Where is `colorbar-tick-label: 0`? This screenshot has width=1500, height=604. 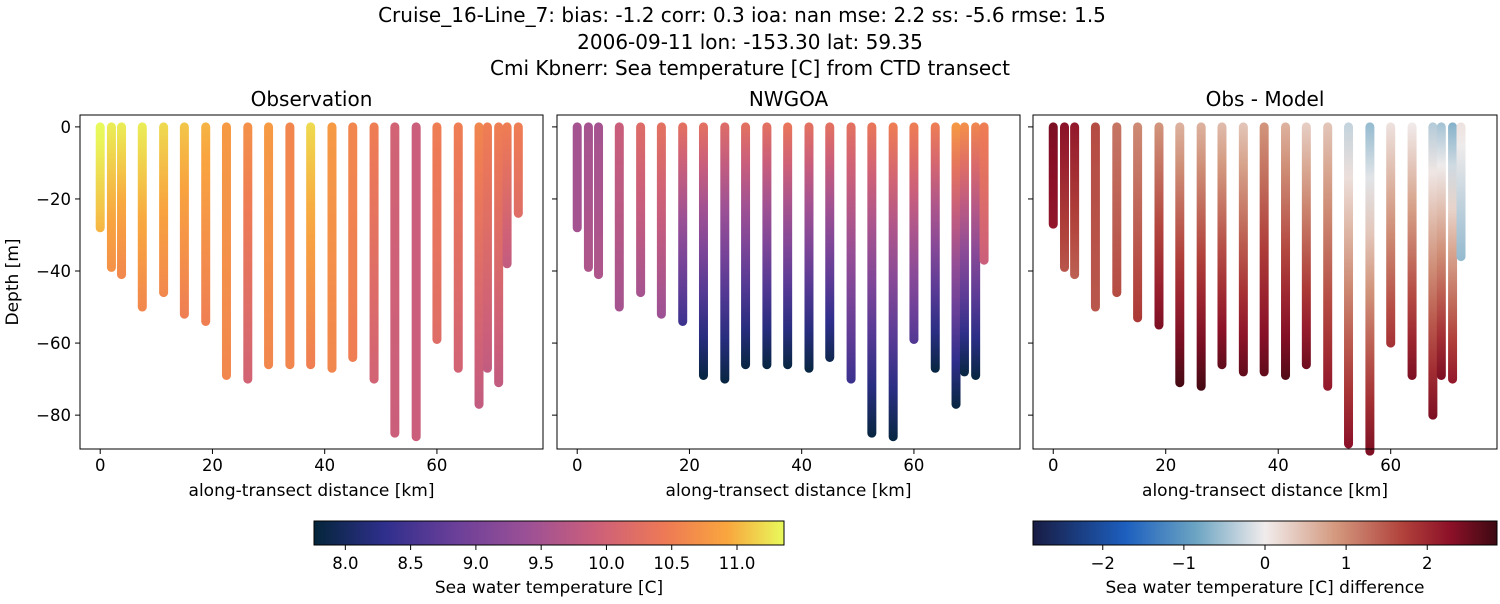 colorbar-tick-label: 0 is located at coordinates (1265, 563).